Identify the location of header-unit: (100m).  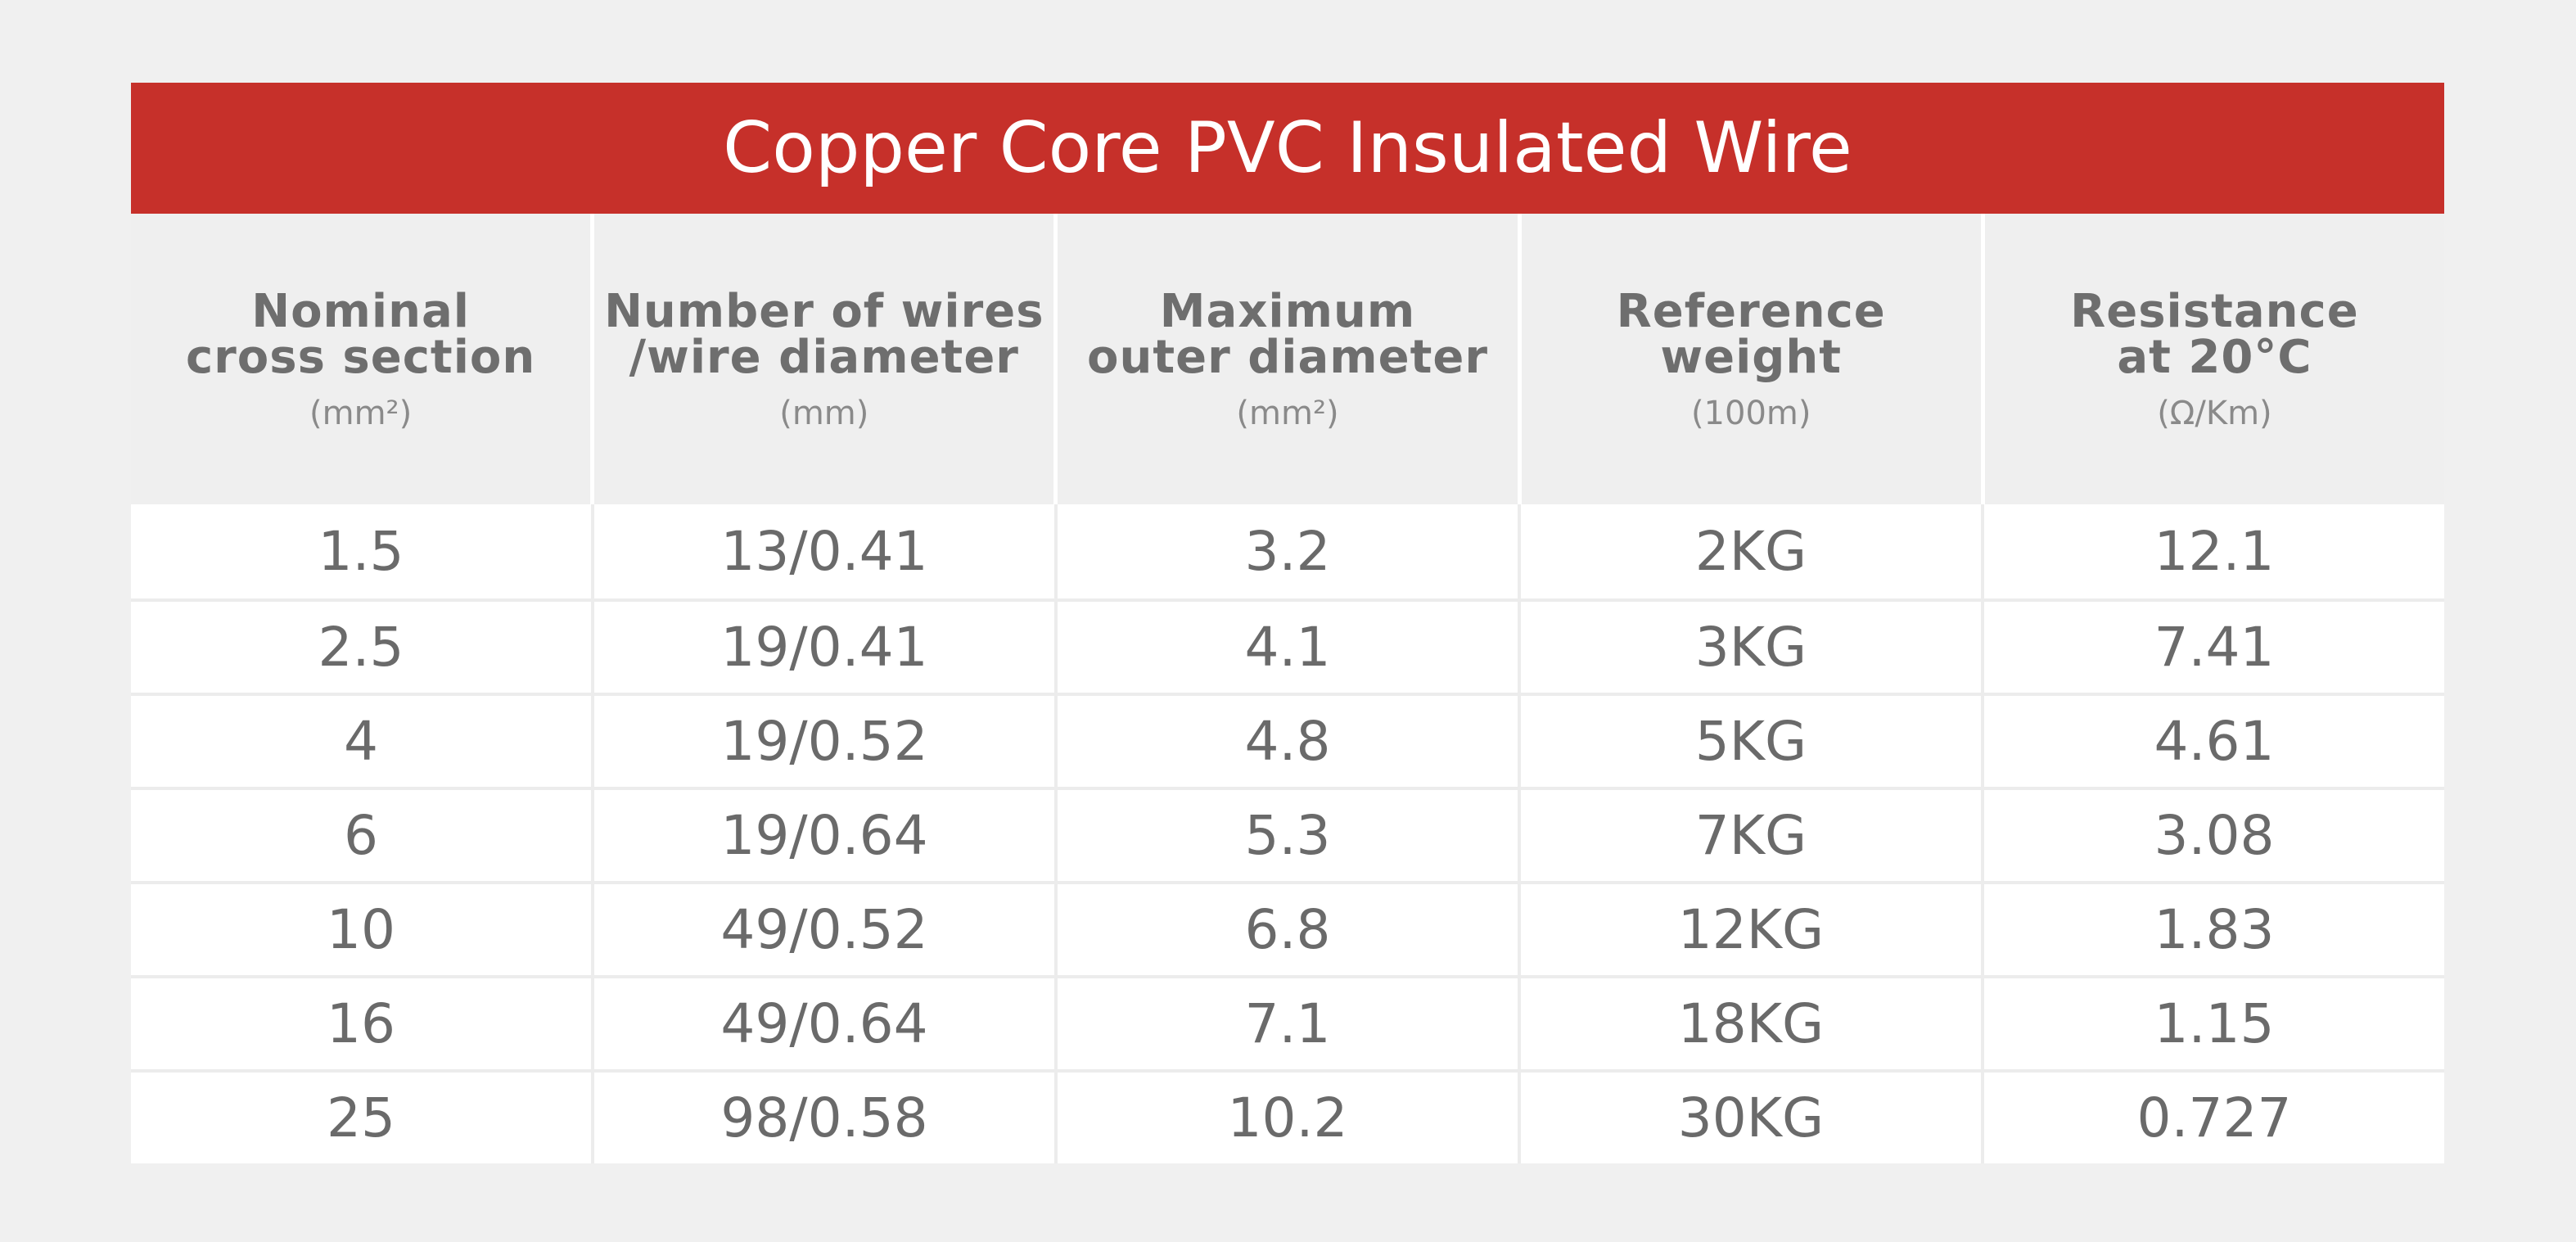
(1750, 413).